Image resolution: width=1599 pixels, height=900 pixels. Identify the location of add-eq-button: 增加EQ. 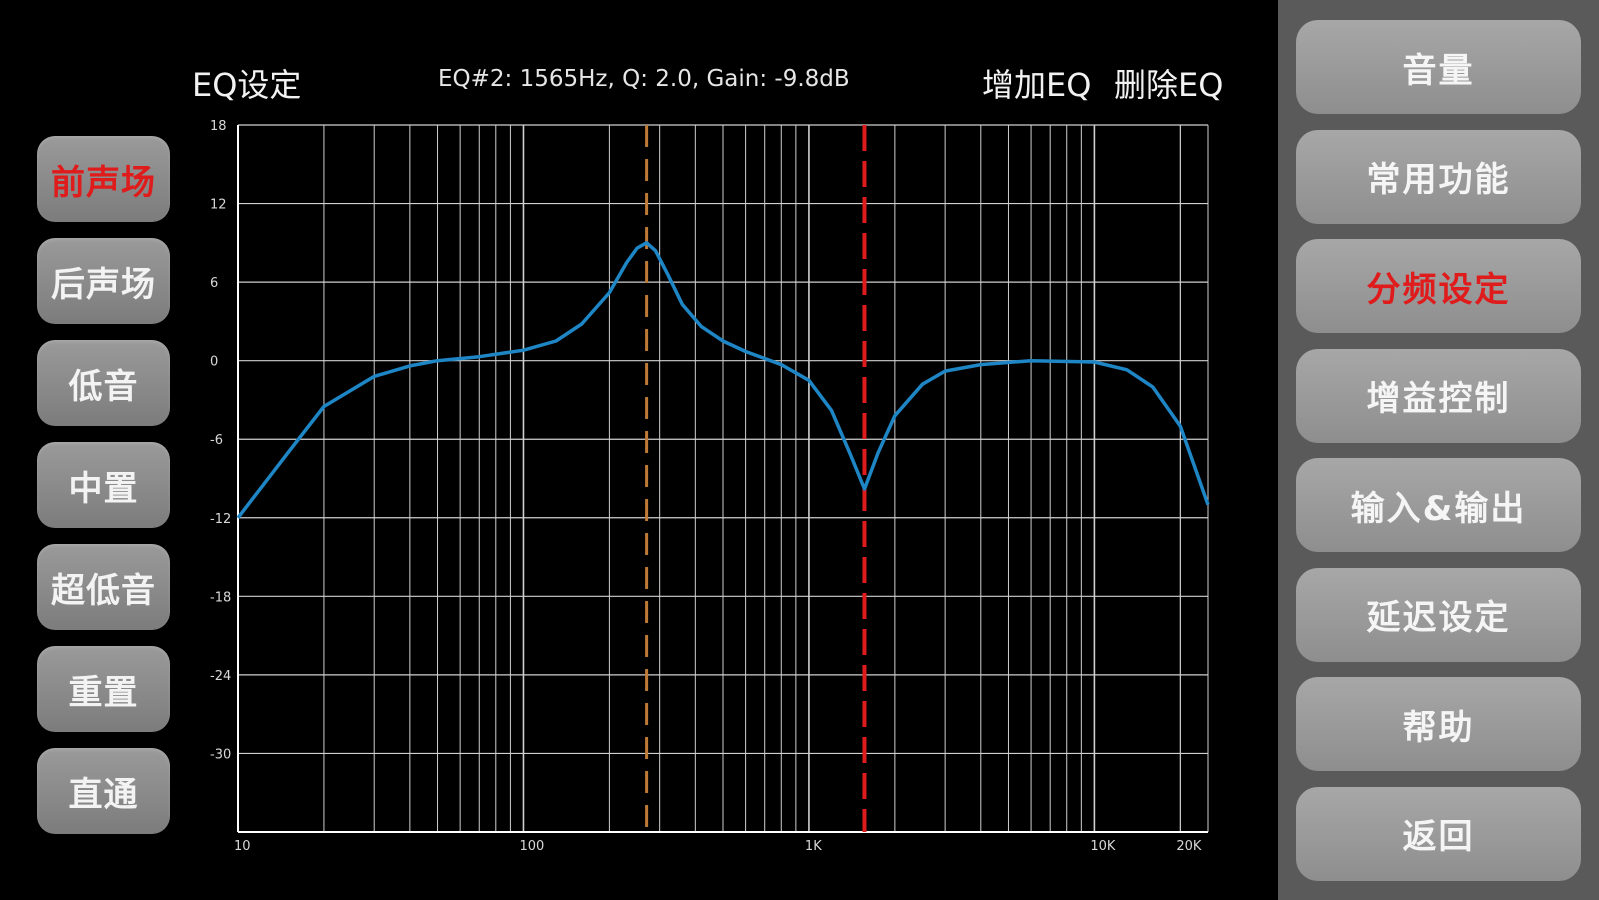
(1037, 85).